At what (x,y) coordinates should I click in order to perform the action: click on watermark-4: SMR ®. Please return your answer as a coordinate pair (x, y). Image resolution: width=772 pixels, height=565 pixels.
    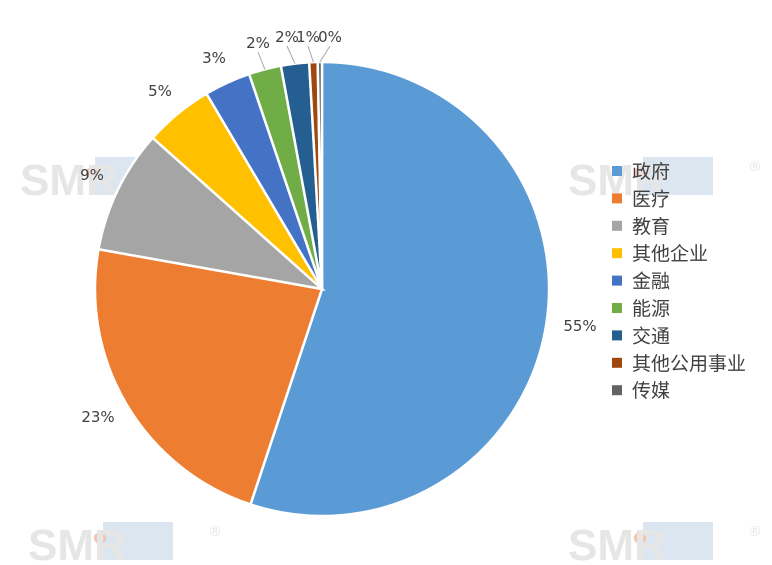
    Looking at the image, I should click on (665, 543).